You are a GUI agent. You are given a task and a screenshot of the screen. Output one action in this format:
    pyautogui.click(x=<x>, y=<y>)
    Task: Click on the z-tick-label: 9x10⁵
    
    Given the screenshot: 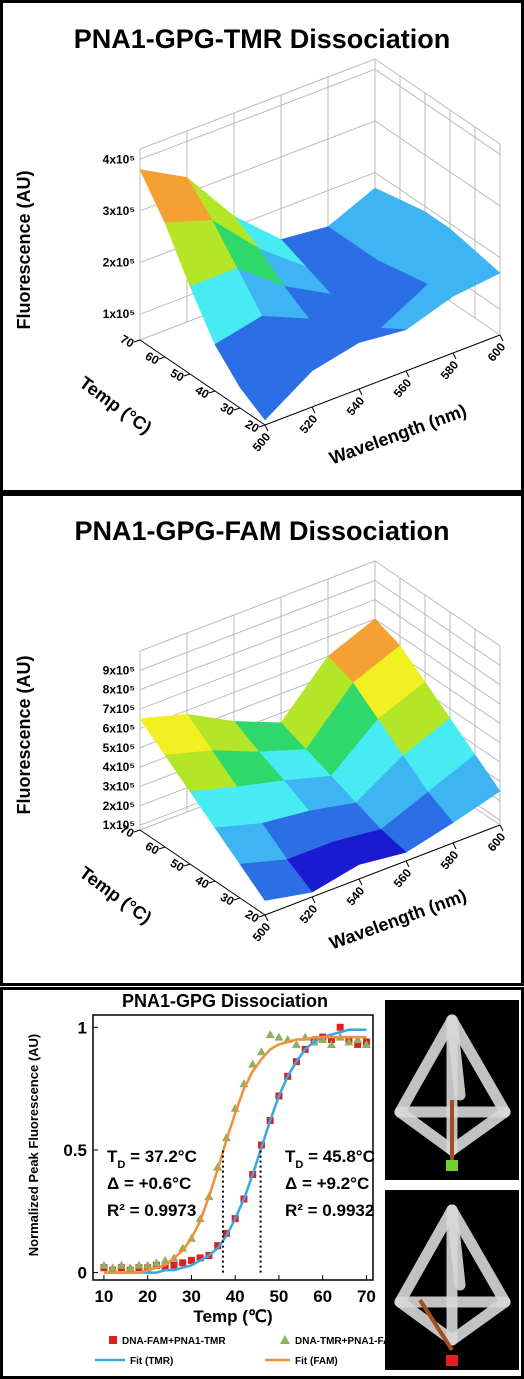 What is the action you would take?
    pyautogui.click(x=119, y=670)
    